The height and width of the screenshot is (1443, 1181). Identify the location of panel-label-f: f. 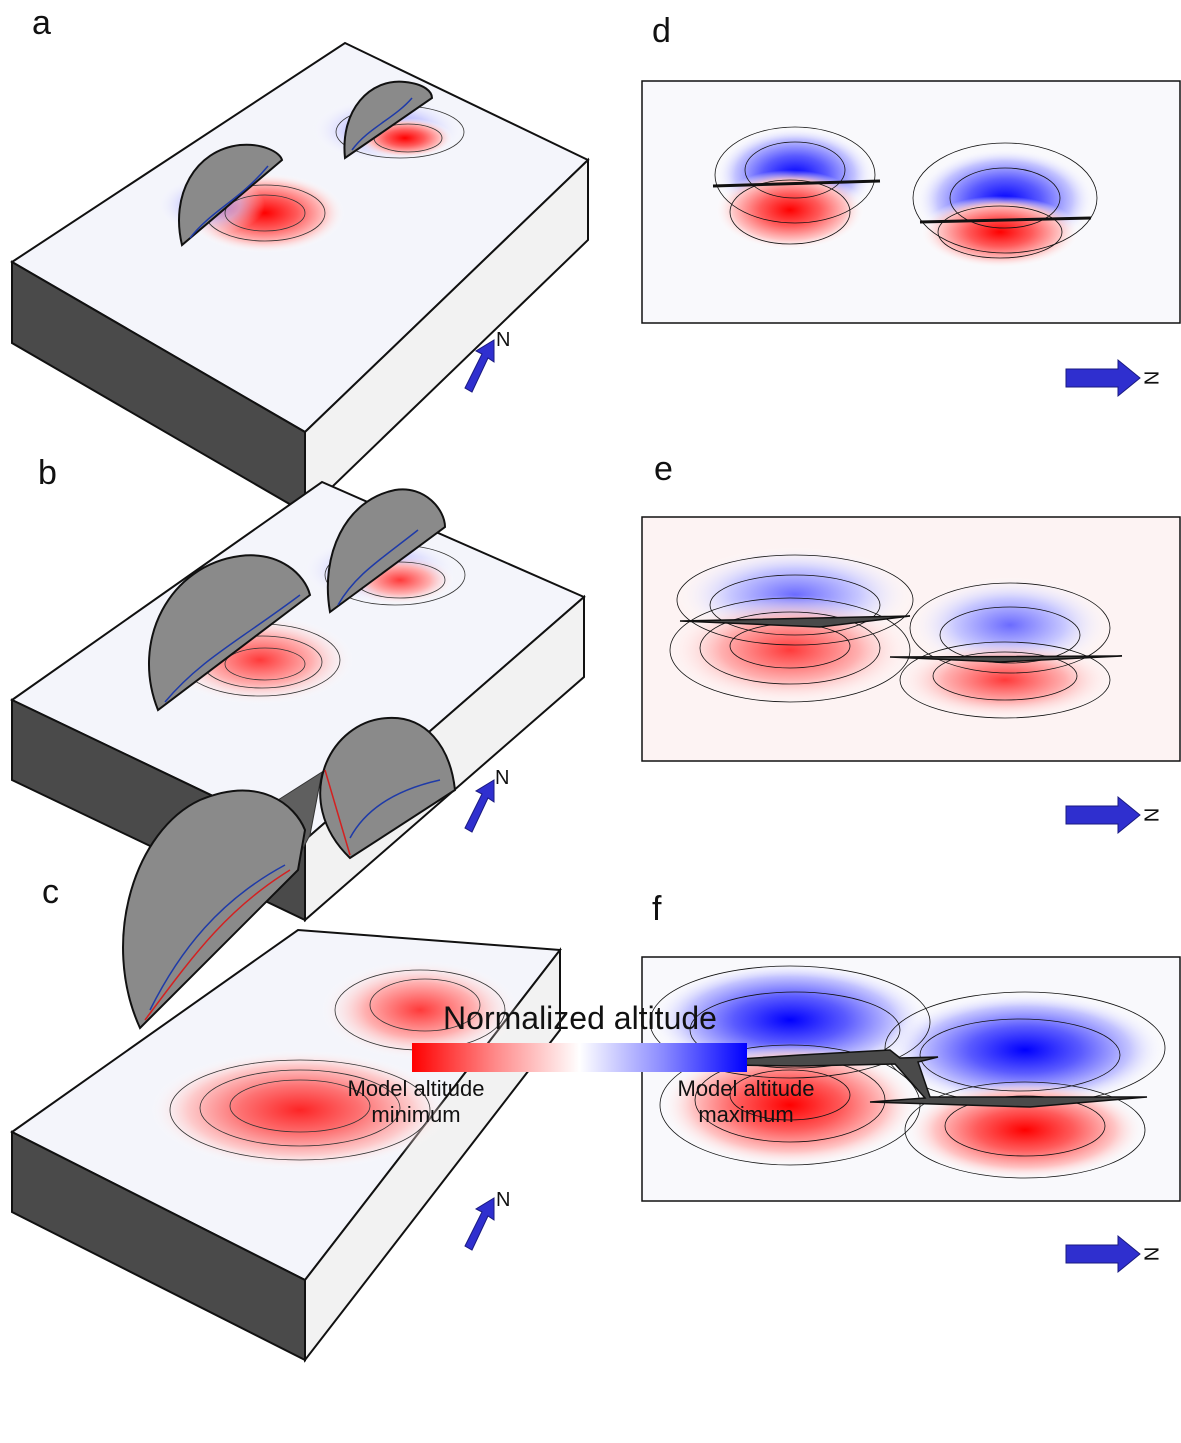
(657, 909).